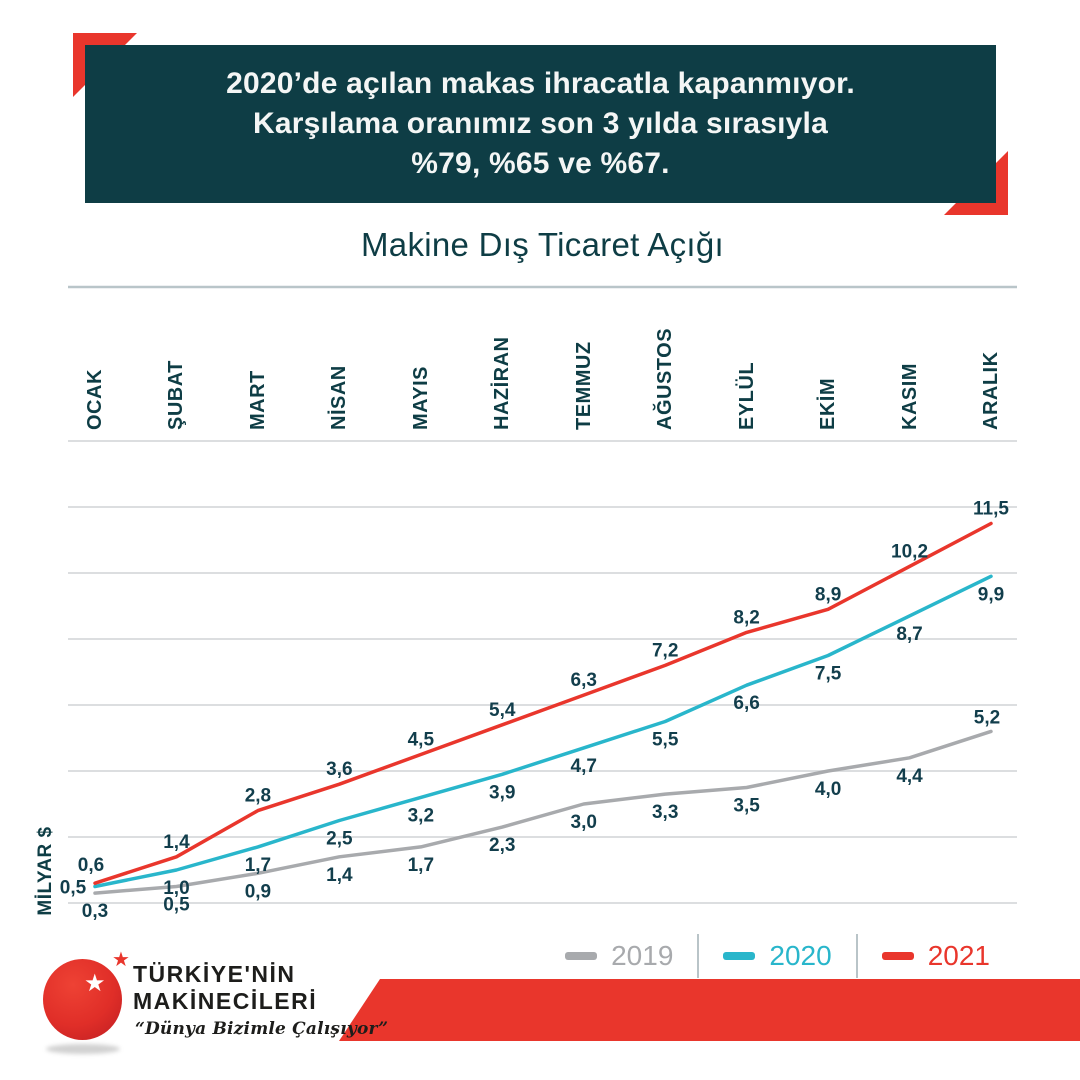 This screenshot has width=1080, height=1080. What do you see at coordinates (909, 634) in the screenshot?
I see `data-label: 8,7` at bounding box center [909, 634].